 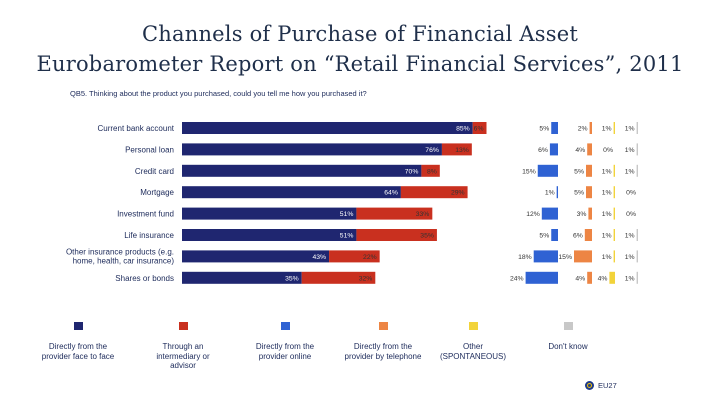 What do you see at coordinates (462, 150) in the screenshot?
I see `value-label-intermediary: 13%` at bounding box center [462, 150].